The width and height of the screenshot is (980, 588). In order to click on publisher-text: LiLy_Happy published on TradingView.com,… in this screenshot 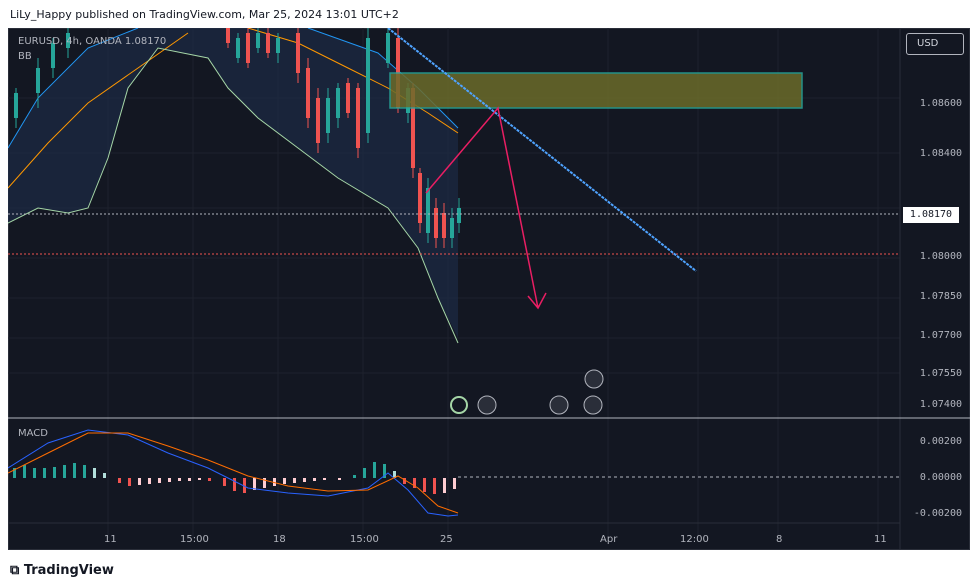, I will do `click(204, 14)`.